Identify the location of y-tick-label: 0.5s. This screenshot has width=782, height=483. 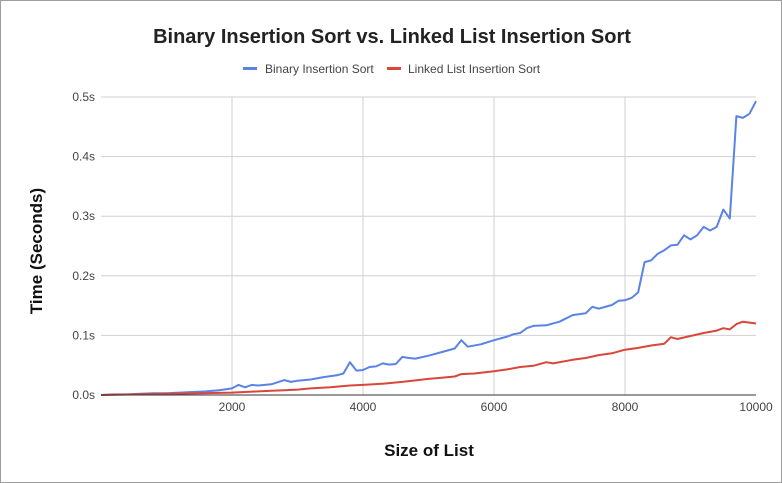
(83, 97).